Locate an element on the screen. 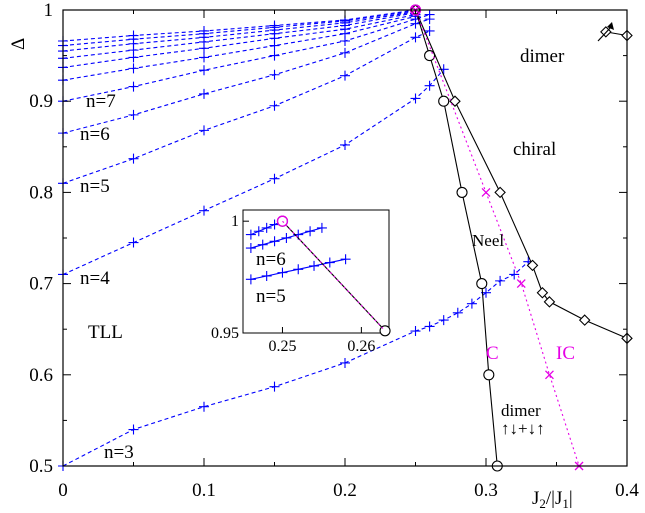  arrow-icon is located at coordinates (605, 32).